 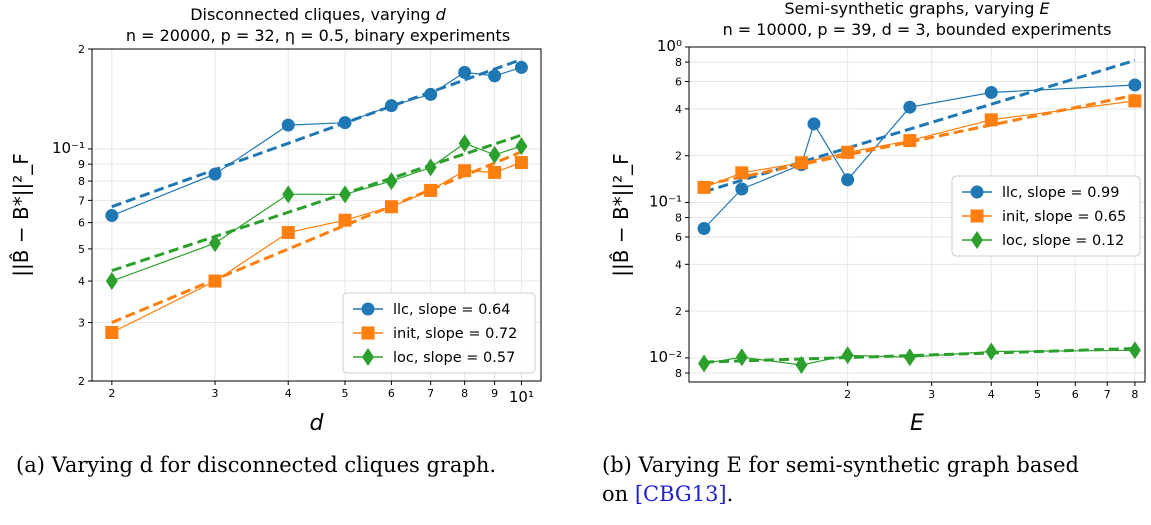 I want to click on fit-line-init, so click(x=316, y=237).